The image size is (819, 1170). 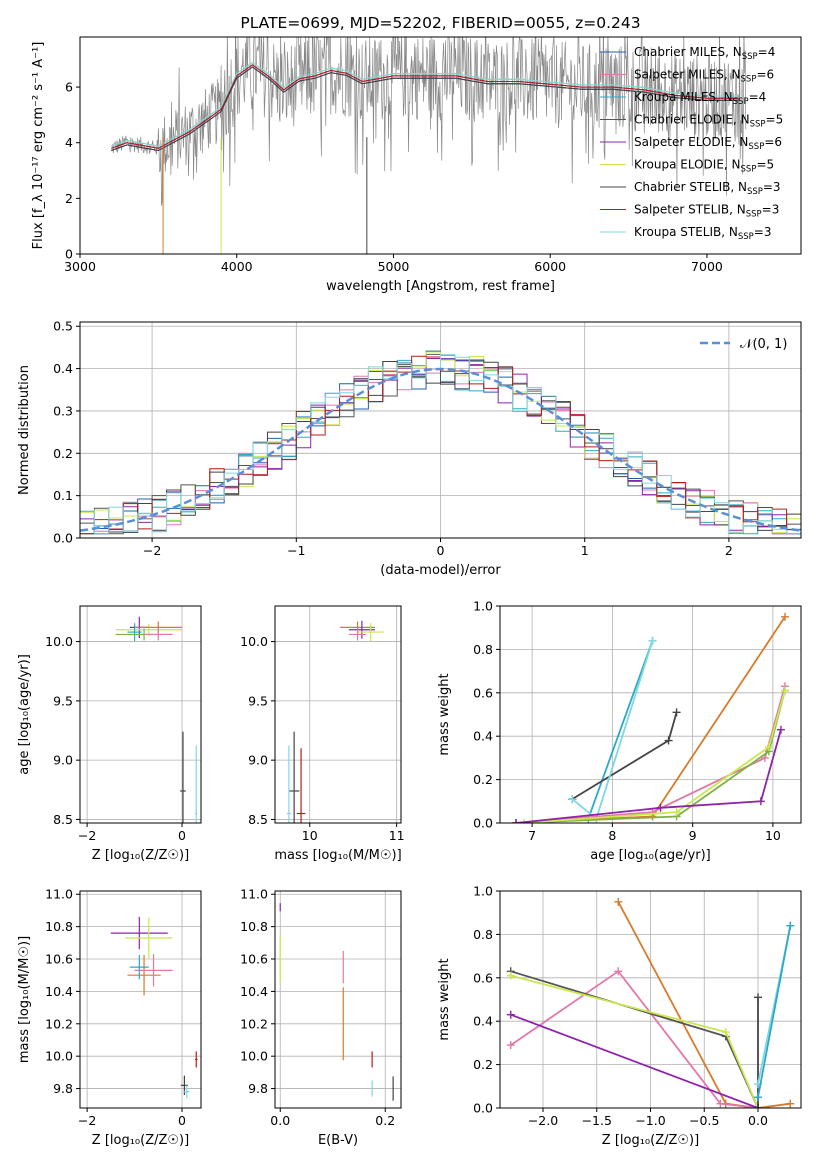 I want to click on y-axis-label: mass weight, so click(x=444, y=999).